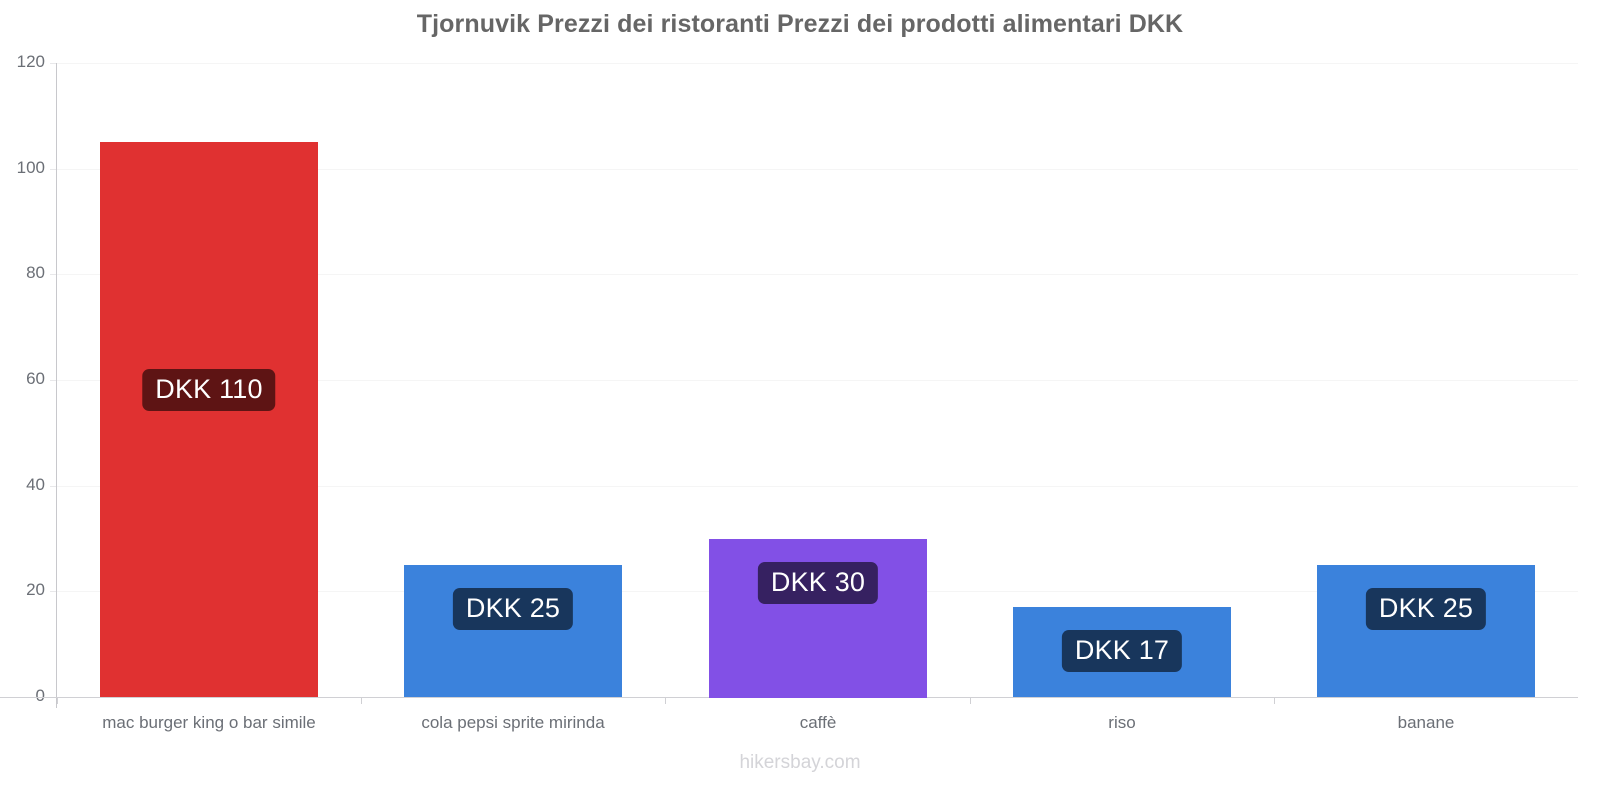 The width and height of the screenshot is (1600, 800). Describe the element at coordinates (818, 583) in the screenshot. I see `bar-value-label: DKK 30` at that location.